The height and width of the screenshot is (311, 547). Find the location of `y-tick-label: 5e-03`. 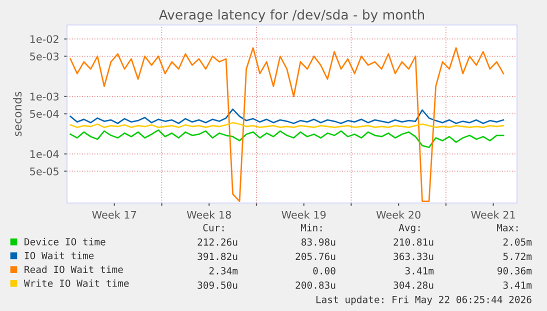

y-tick-label: 5e-03 is located at coordinates (44, 56).